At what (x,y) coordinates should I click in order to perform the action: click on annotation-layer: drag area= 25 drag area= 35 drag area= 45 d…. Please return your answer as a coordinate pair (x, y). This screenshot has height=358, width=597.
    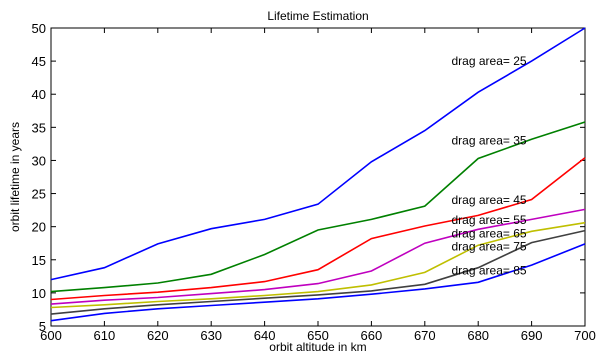
    Looking at the image, I should click on (489, 165).